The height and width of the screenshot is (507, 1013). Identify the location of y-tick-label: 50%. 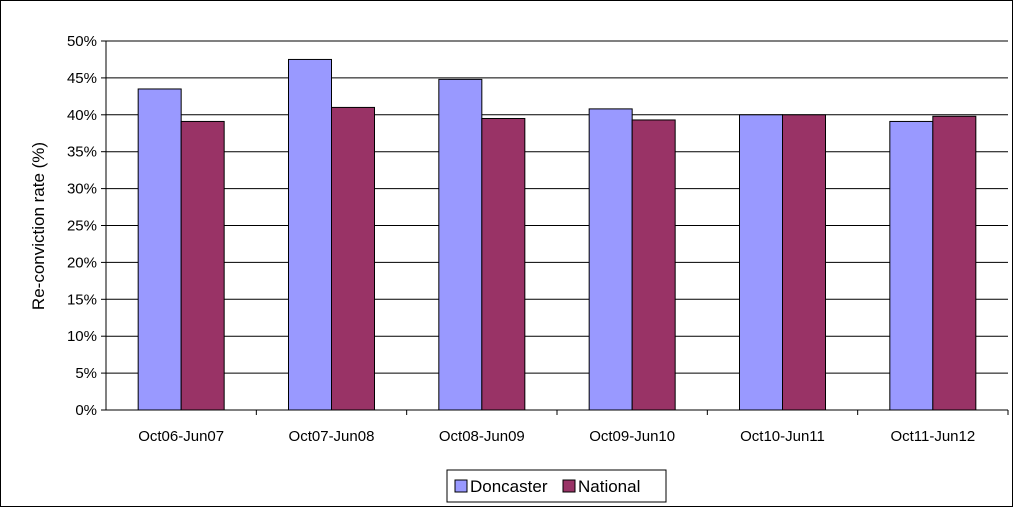
(82, 41).